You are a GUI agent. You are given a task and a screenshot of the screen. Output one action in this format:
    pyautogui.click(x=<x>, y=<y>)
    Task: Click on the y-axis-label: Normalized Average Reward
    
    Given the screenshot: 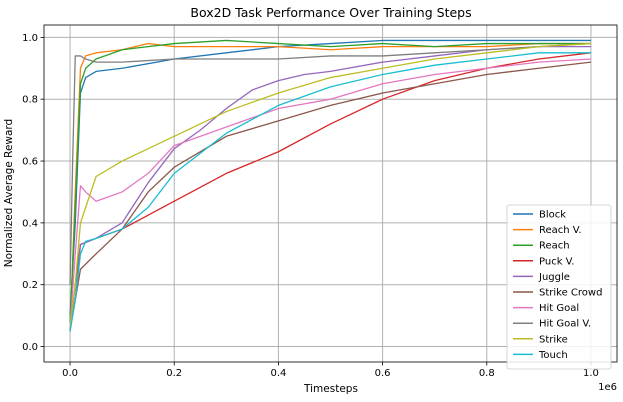 What is the action you would take?
    pyautogui.click(x=9, y=193)
    